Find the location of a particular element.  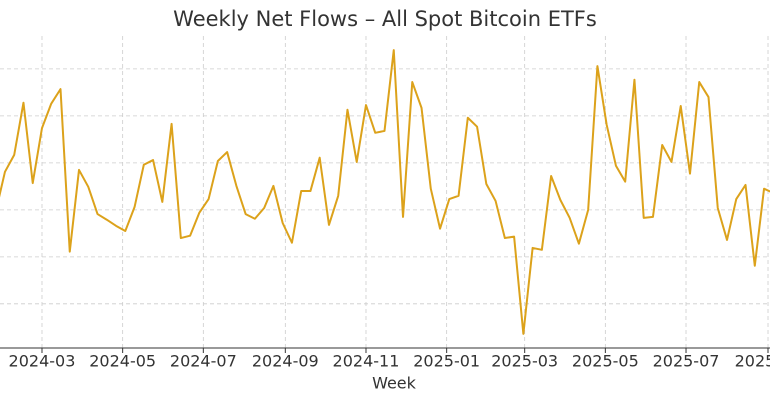

x-tick-label: 2025-07 is located at coordinates (686, 361).